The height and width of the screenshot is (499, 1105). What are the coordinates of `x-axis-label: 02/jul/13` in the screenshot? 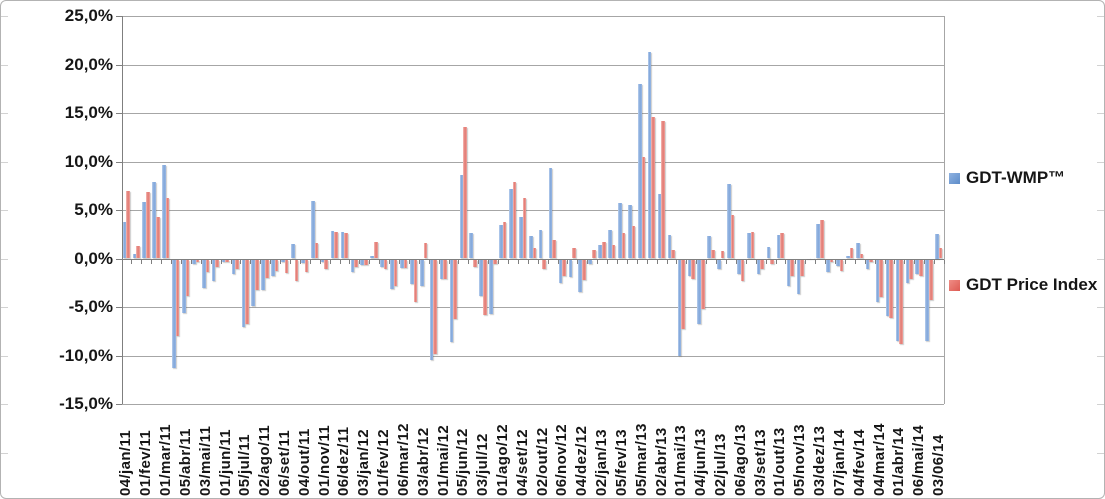 It's located at (721, 464).